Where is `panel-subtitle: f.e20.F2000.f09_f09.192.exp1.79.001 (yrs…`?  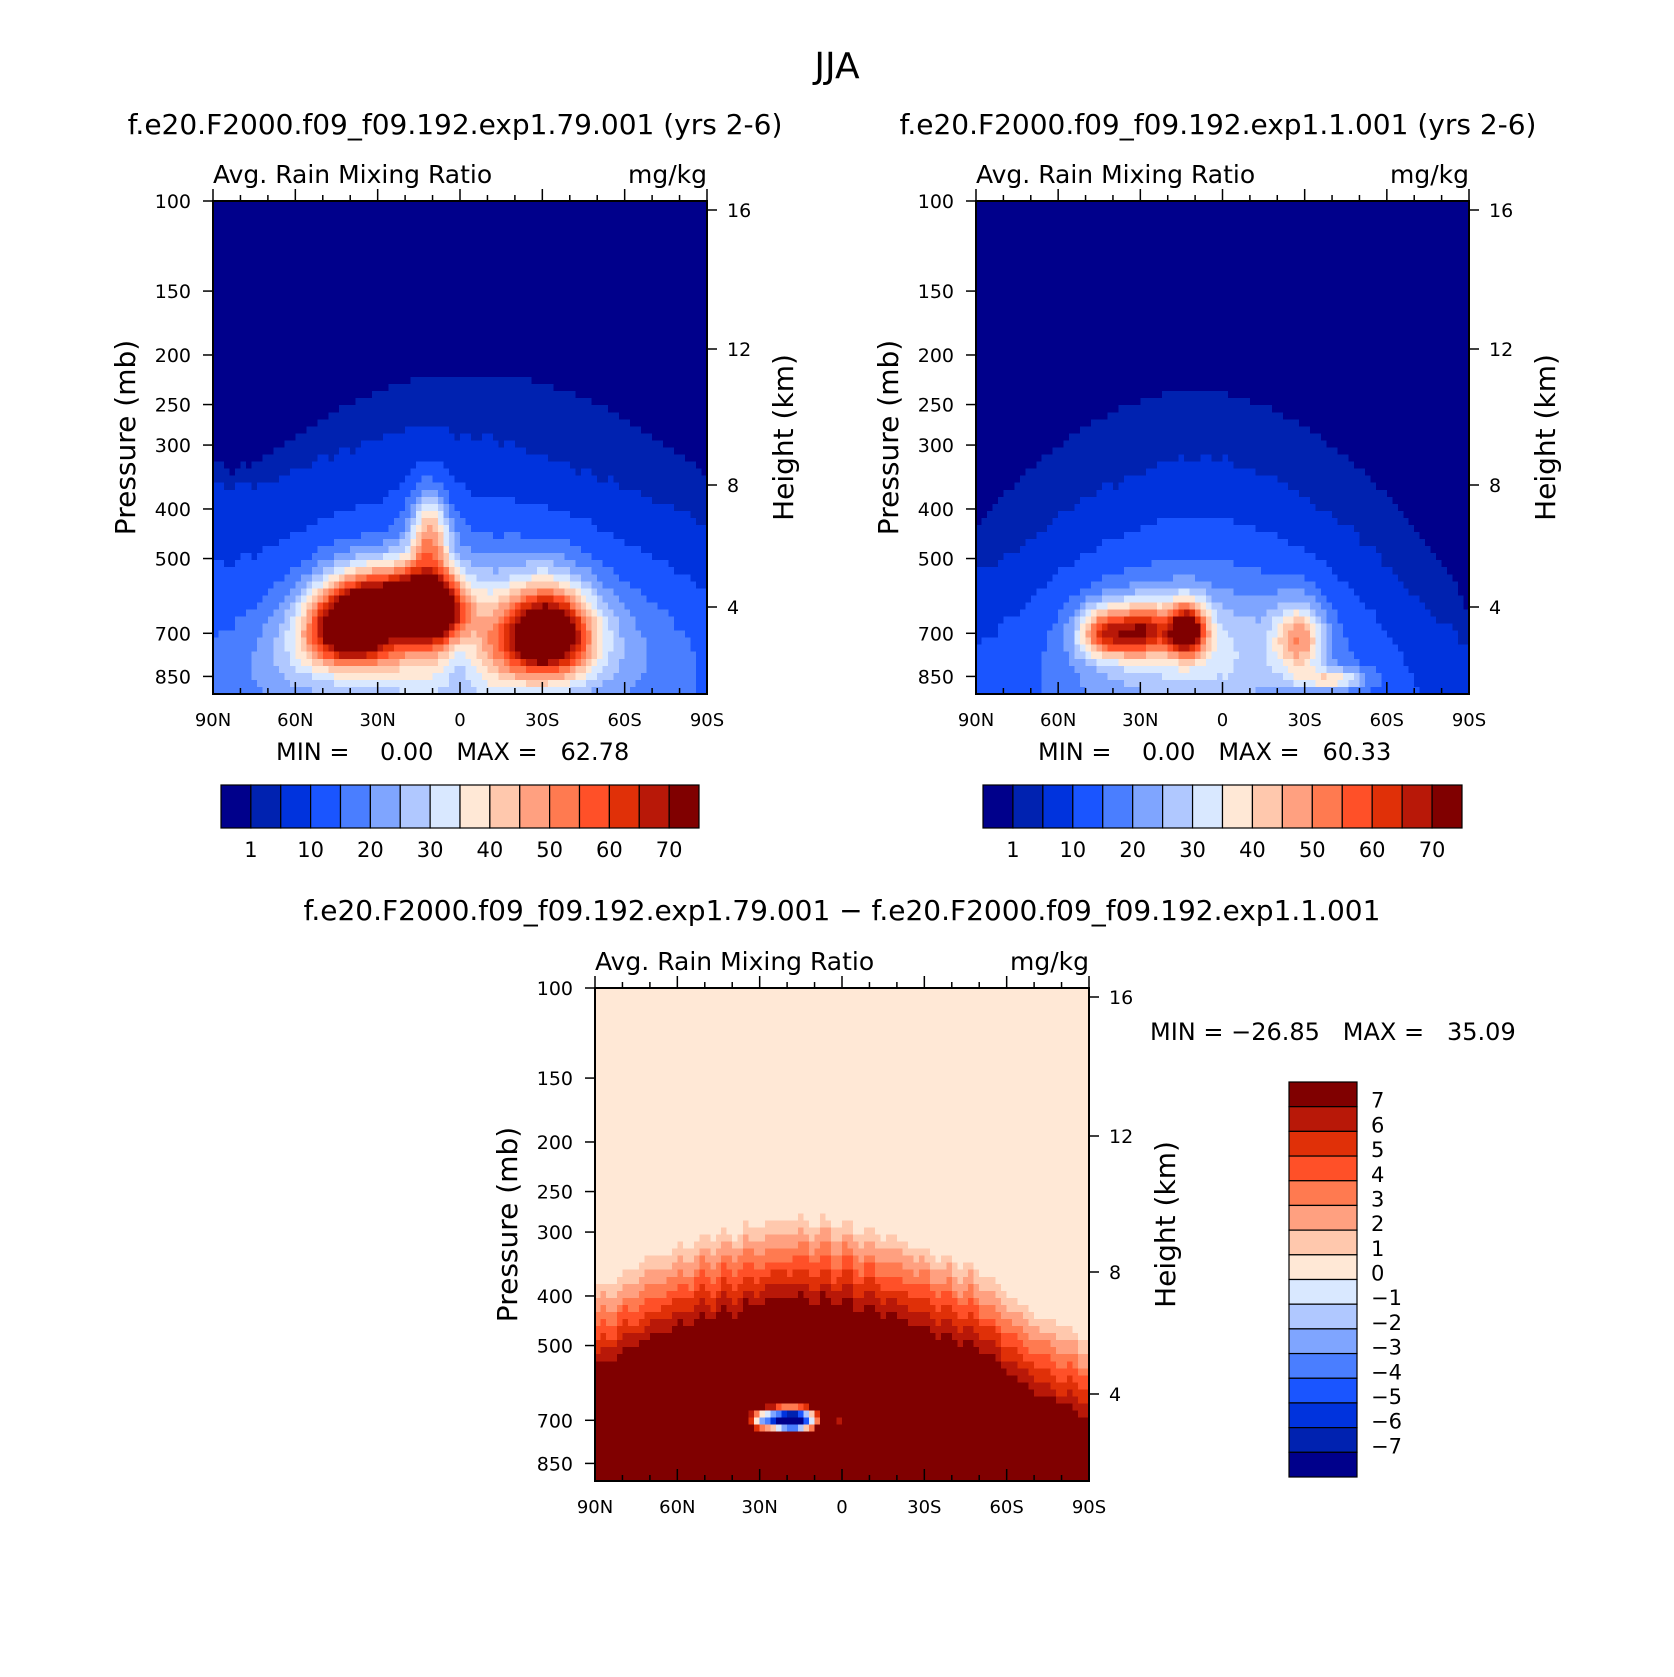
panel-subtitle: f.e20.F2000.f09_f09.192.exp1.79.001 (yrs… is located at coordinates (455, 124).